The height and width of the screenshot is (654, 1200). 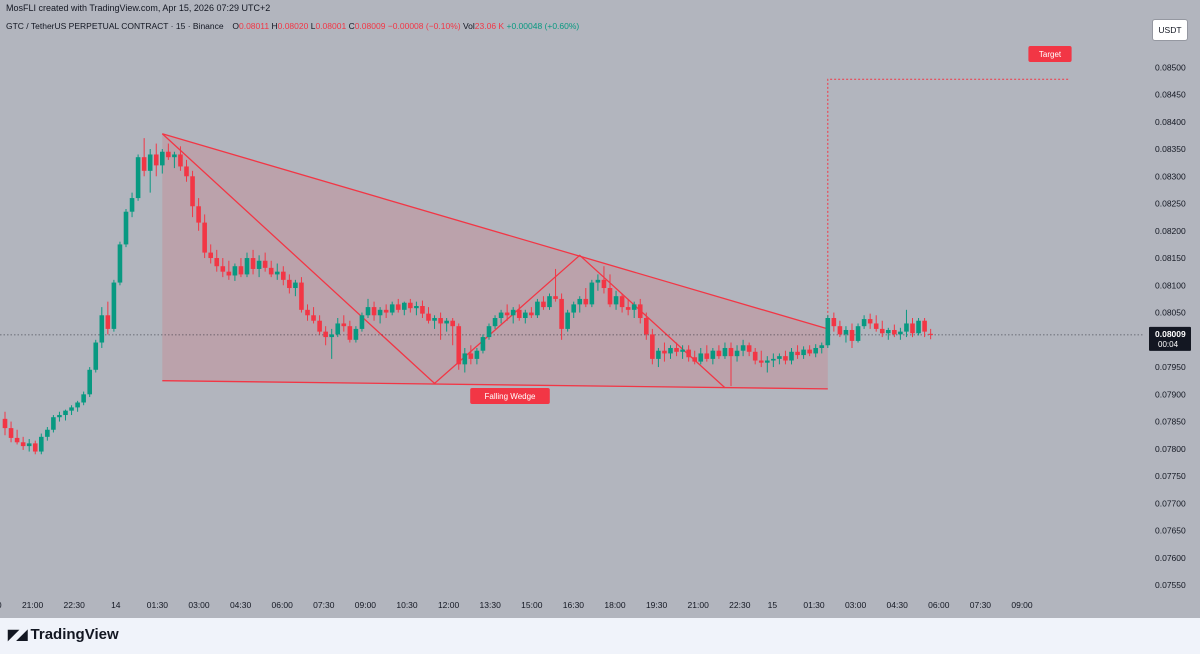 What do you see at coordinates (1170, 149) in the screenshot?
I see `price-tick-label: 0.08350` at bounding box center [1170, 149].